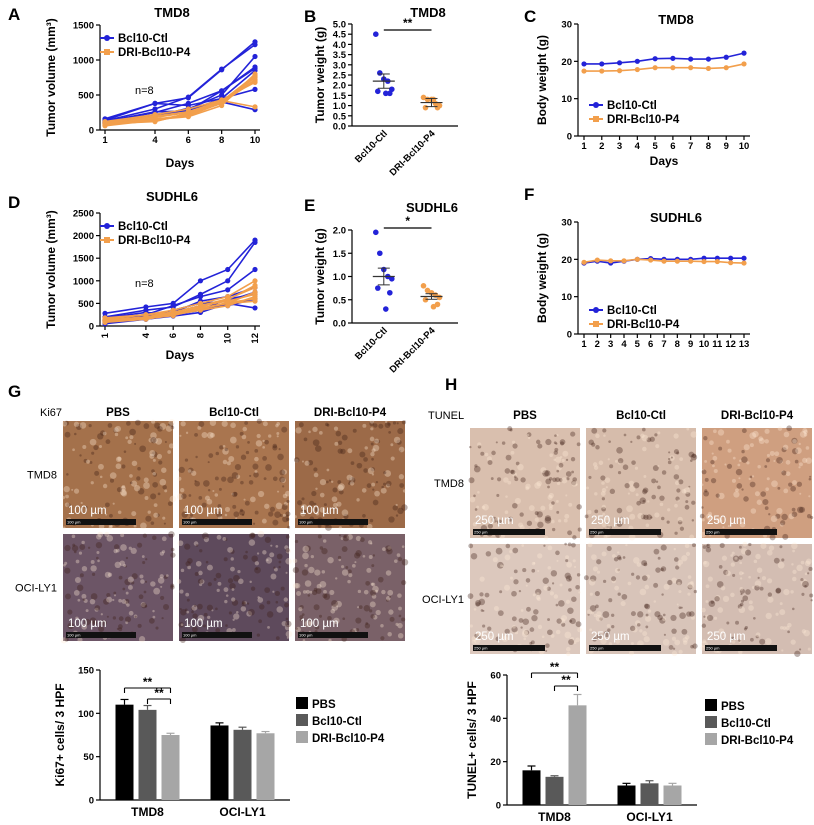  Describe the element at coordinates (105, 335) in the screenshot. I see `x-tick-label: 1` at that location.